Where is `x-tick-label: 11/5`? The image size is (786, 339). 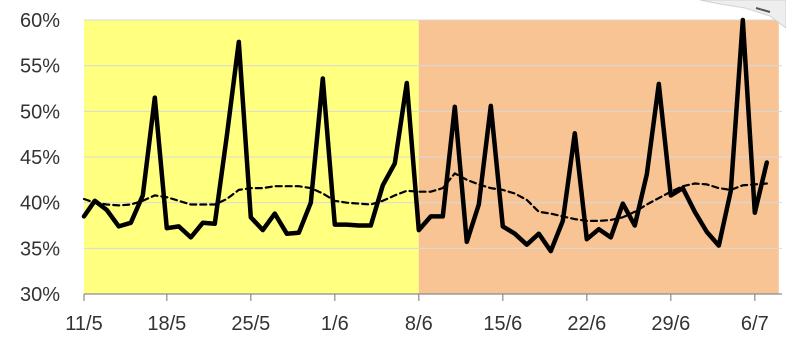
x-tick-label: 11/5 is located at coordinates (83, 324).